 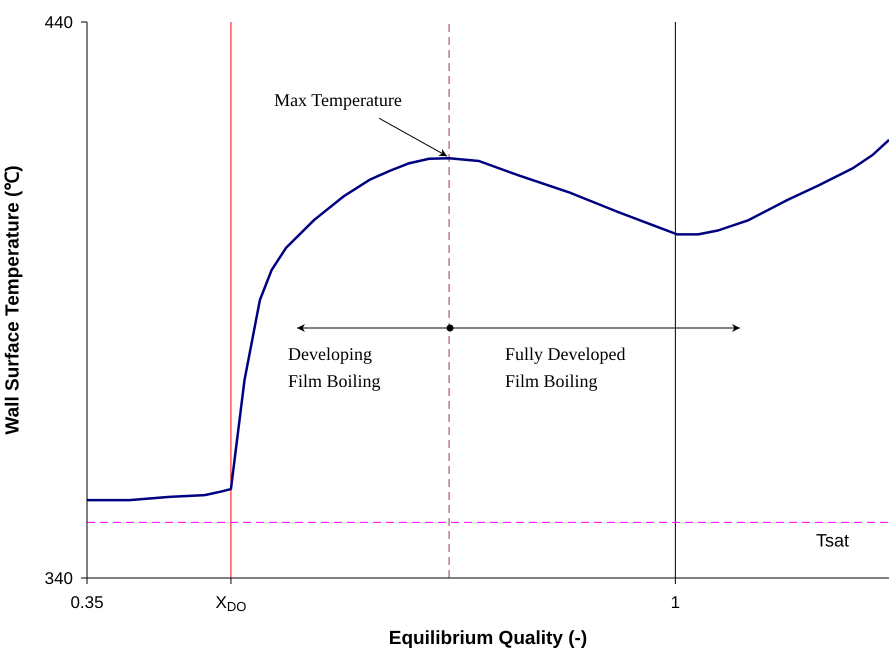 What do you see at coordinates (488, 638) in the screenshot?
I see `x-axis-title: Equilibrium Quality (-)` at bounding box center [488, 638].